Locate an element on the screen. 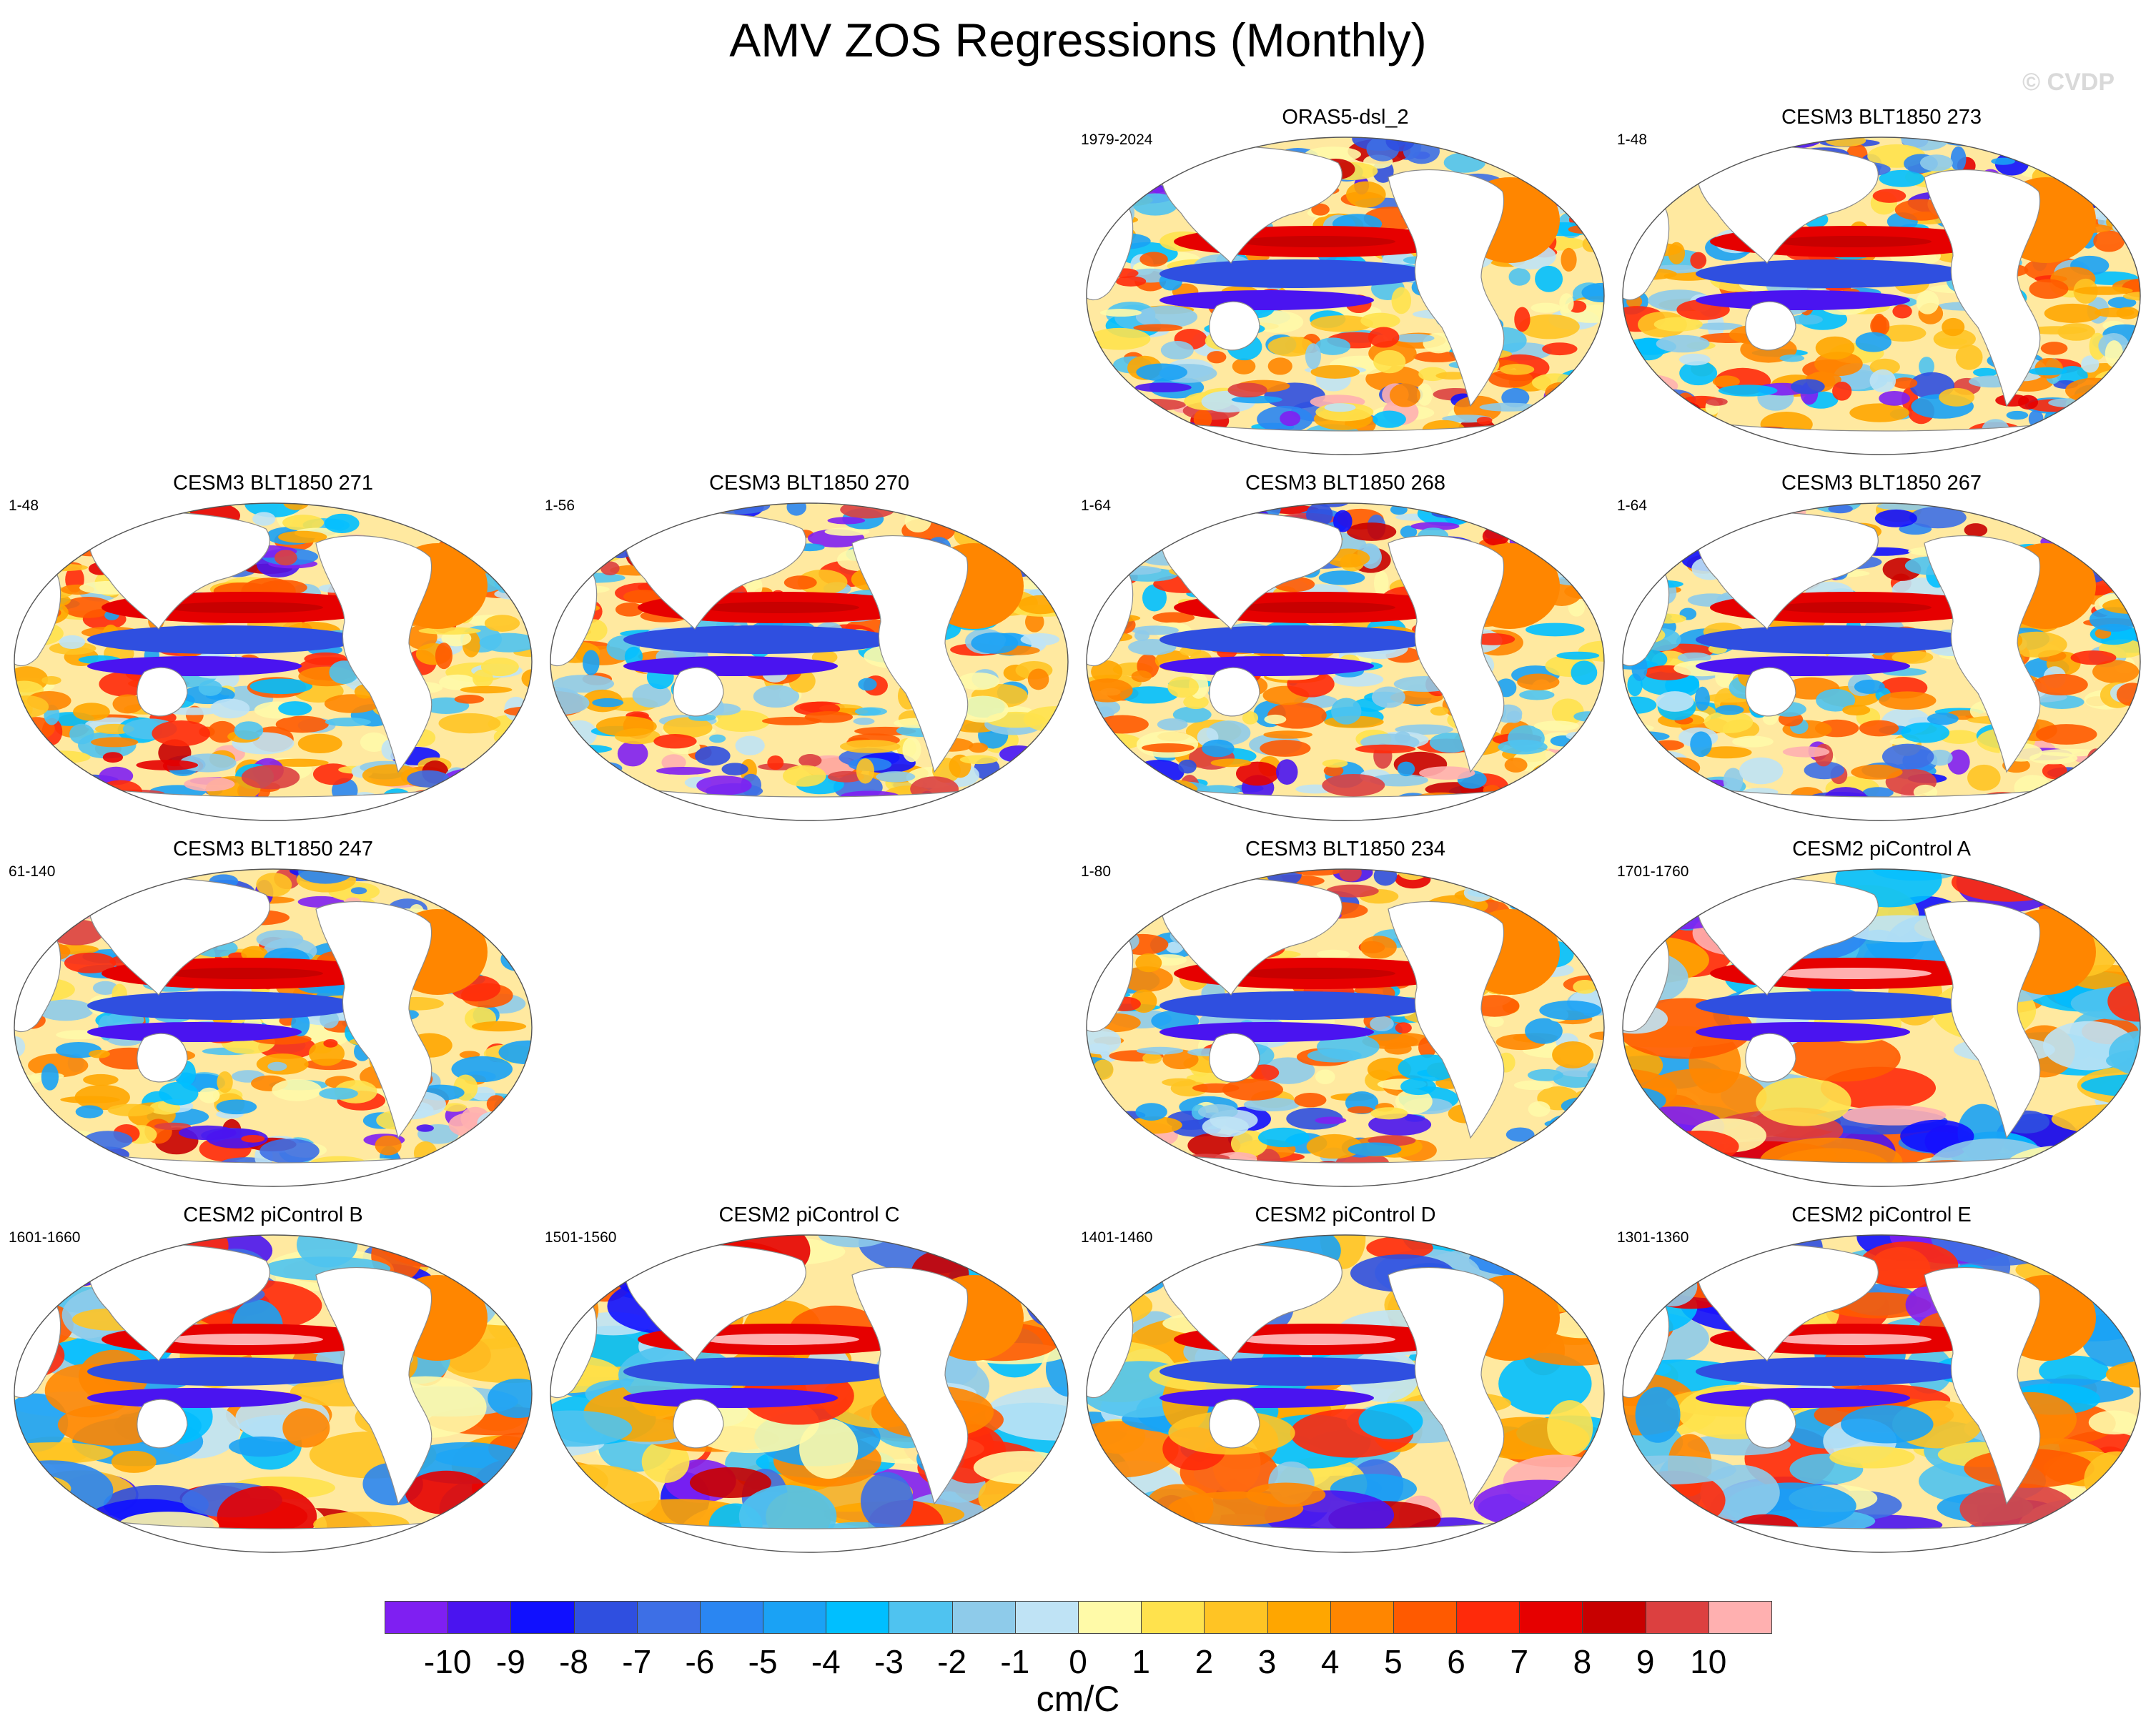 The height and width of the screenshot is (1731, 2156). panel-title: CESM2 piControl D is located at coordinates (1345, 1215).